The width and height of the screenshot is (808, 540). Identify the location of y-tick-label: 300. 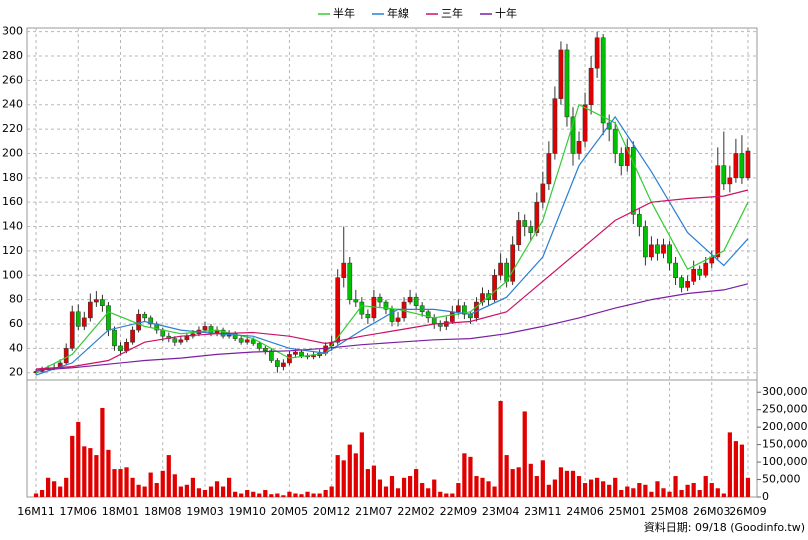
(12, 31).